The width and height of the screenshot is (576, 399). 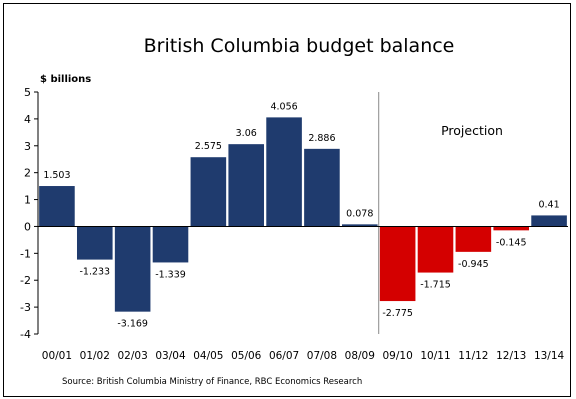 What do you see at coordinates (27, 200) in the screenshot?
I see `y-tick-label: 1` at bounding box center [27, 200].